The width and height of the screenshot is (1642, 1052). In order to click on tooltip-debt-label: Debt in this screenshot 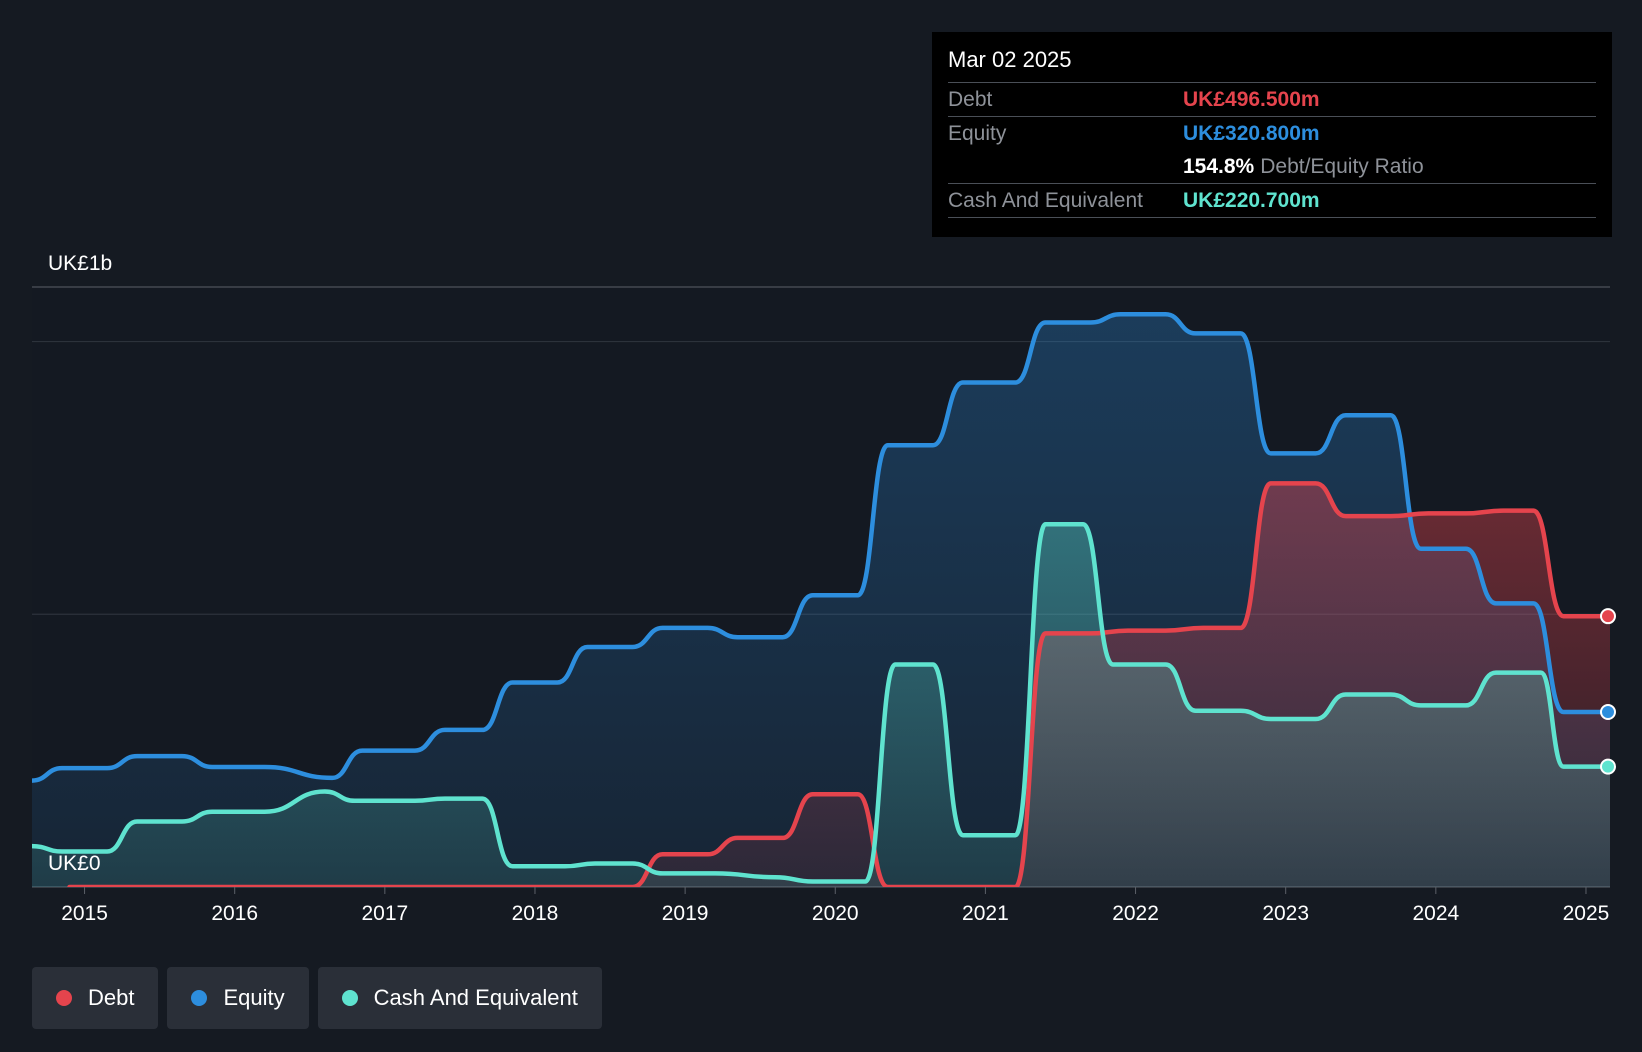, I will do `click(970, 99)`.